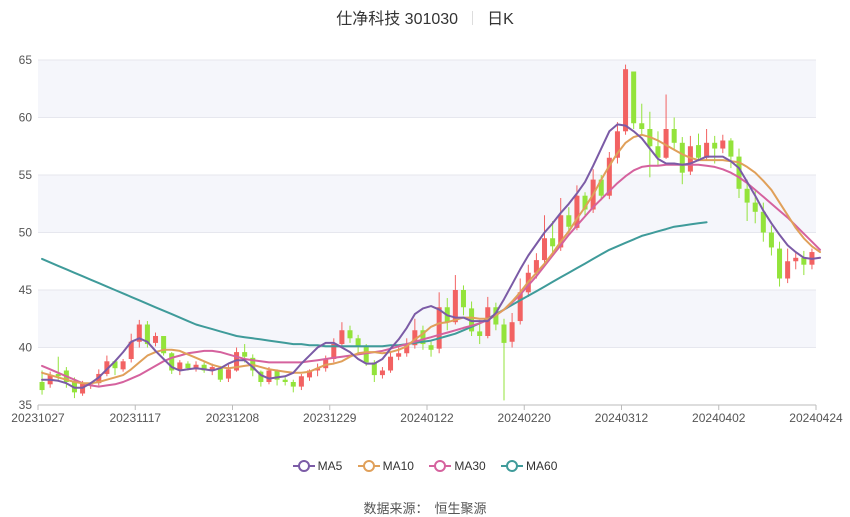 Image resolution: width=850 pixels, height=517 pixels. I want to click on data-source: 数据来源： 恒生聚源, so click(425, 507).